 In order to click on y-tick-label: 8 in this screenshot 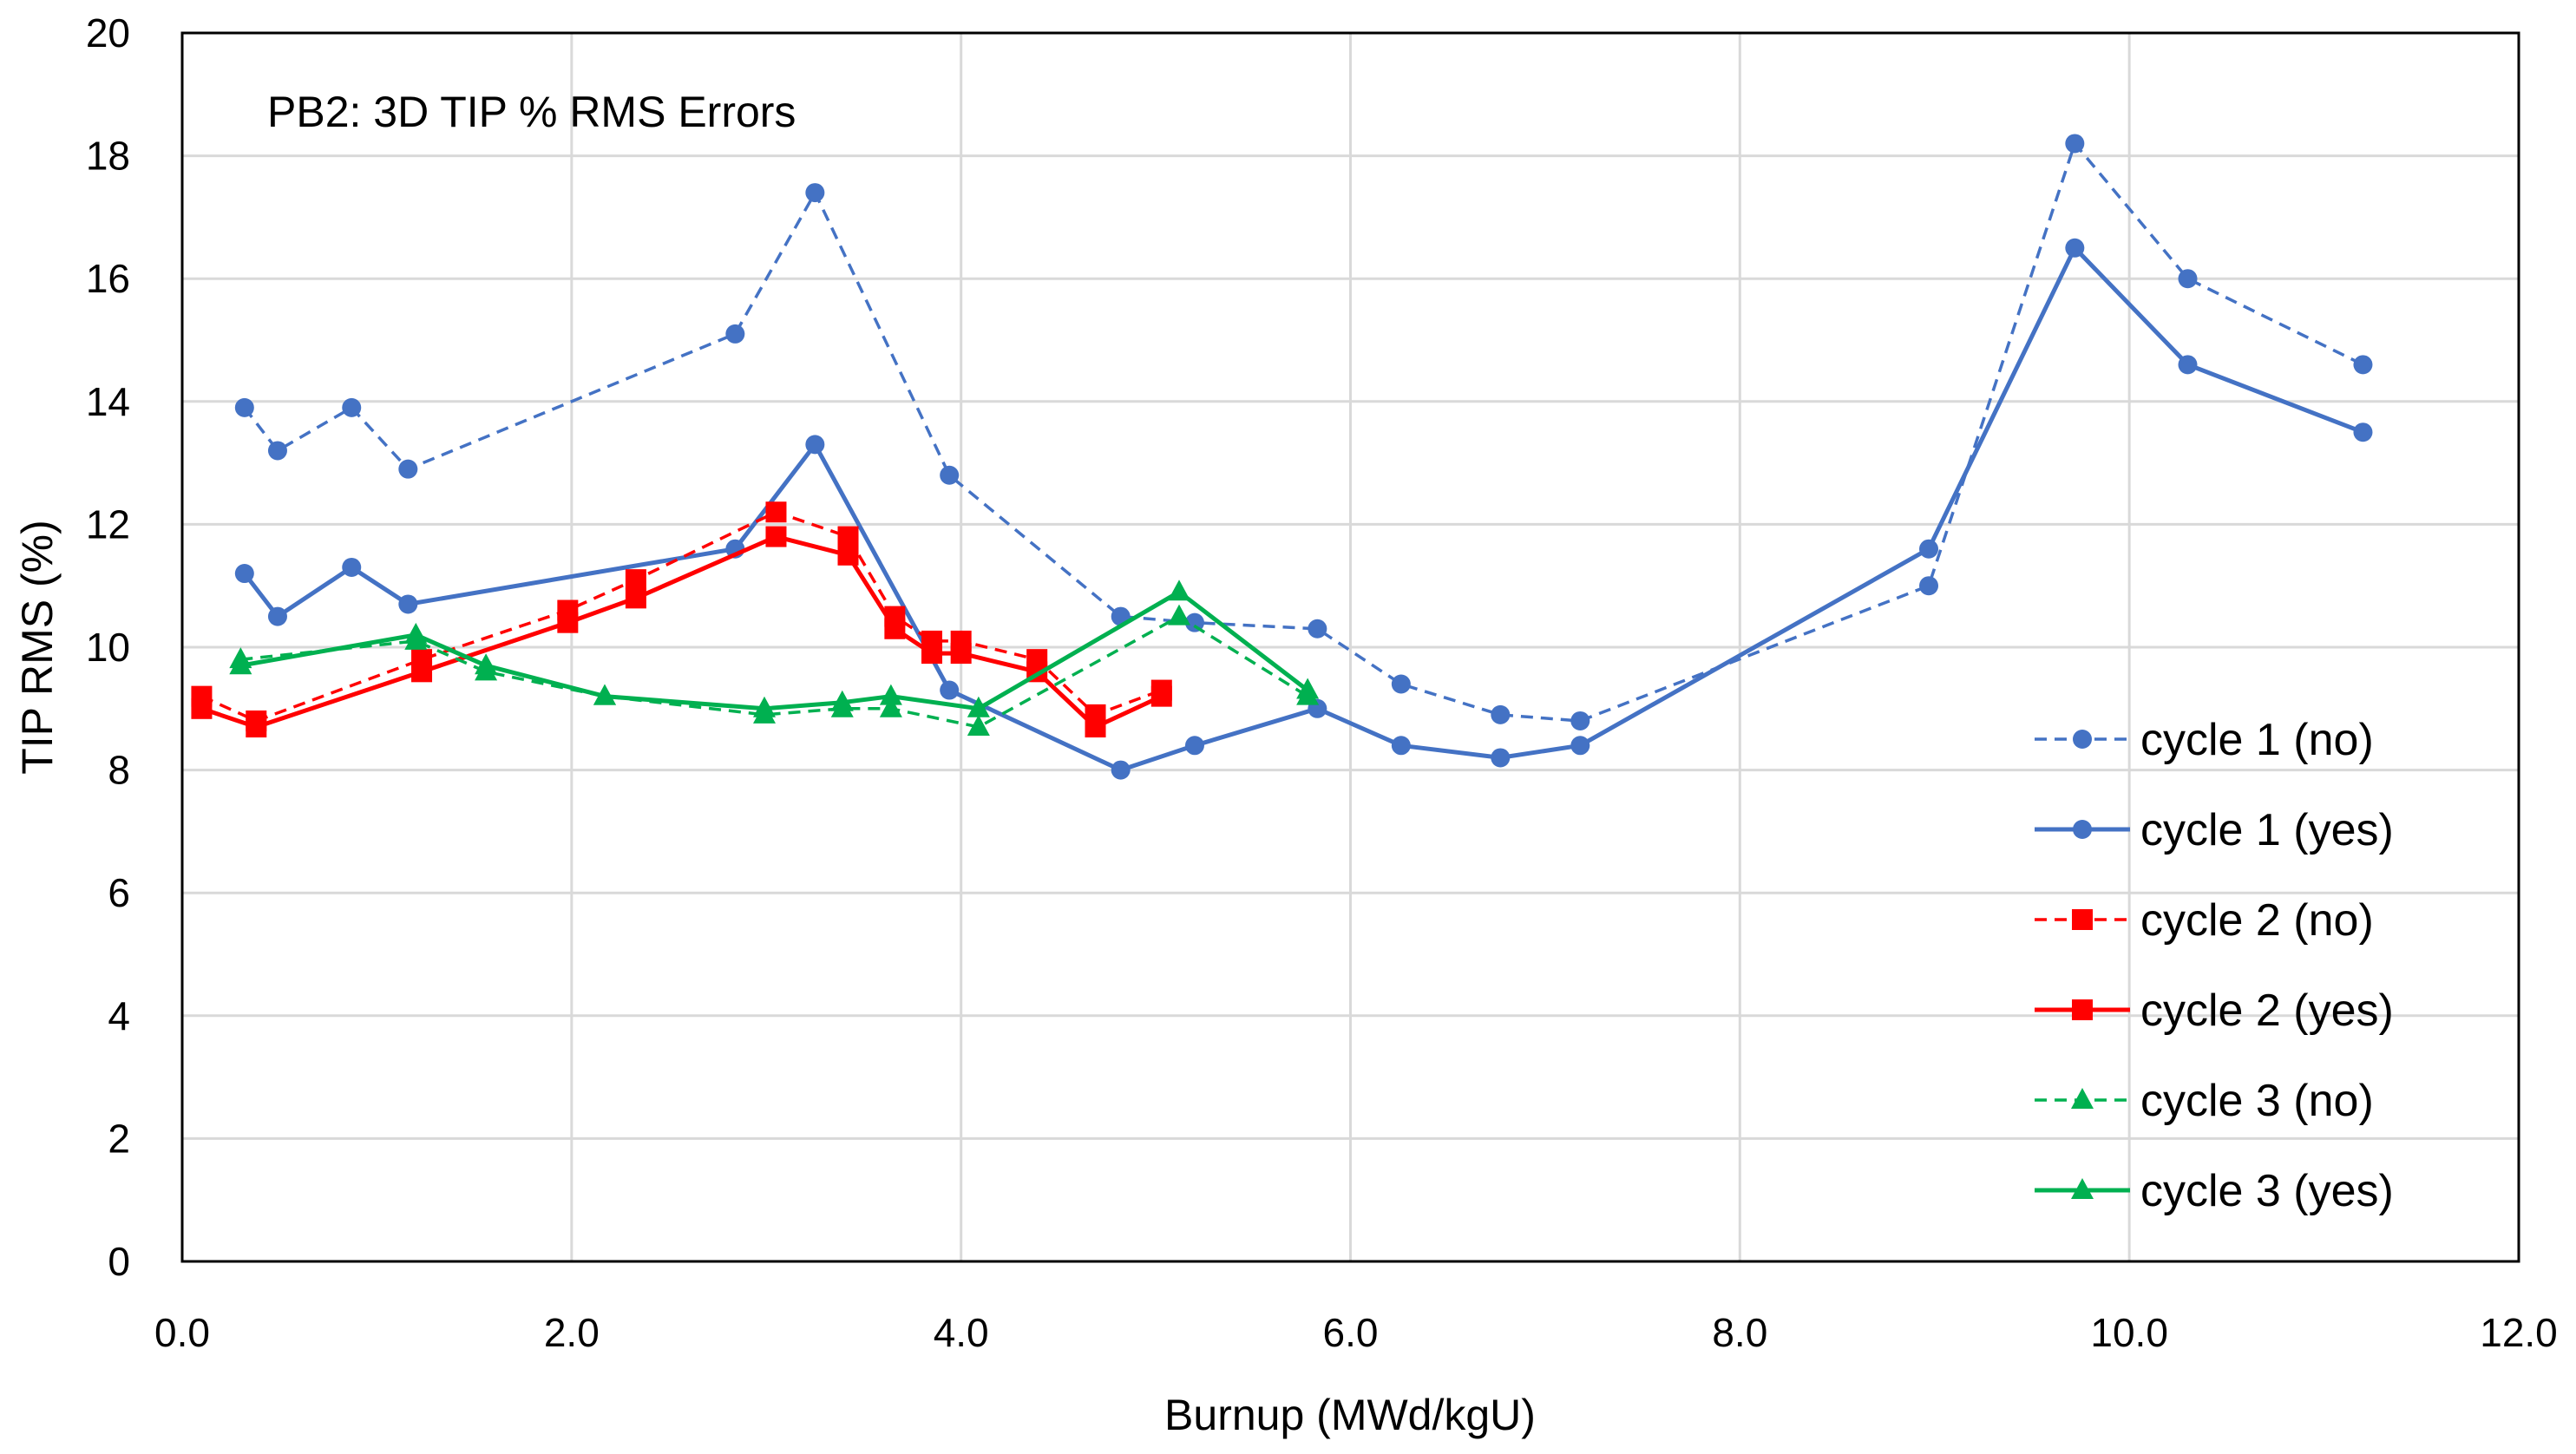, I will do `click(119, 770)`.